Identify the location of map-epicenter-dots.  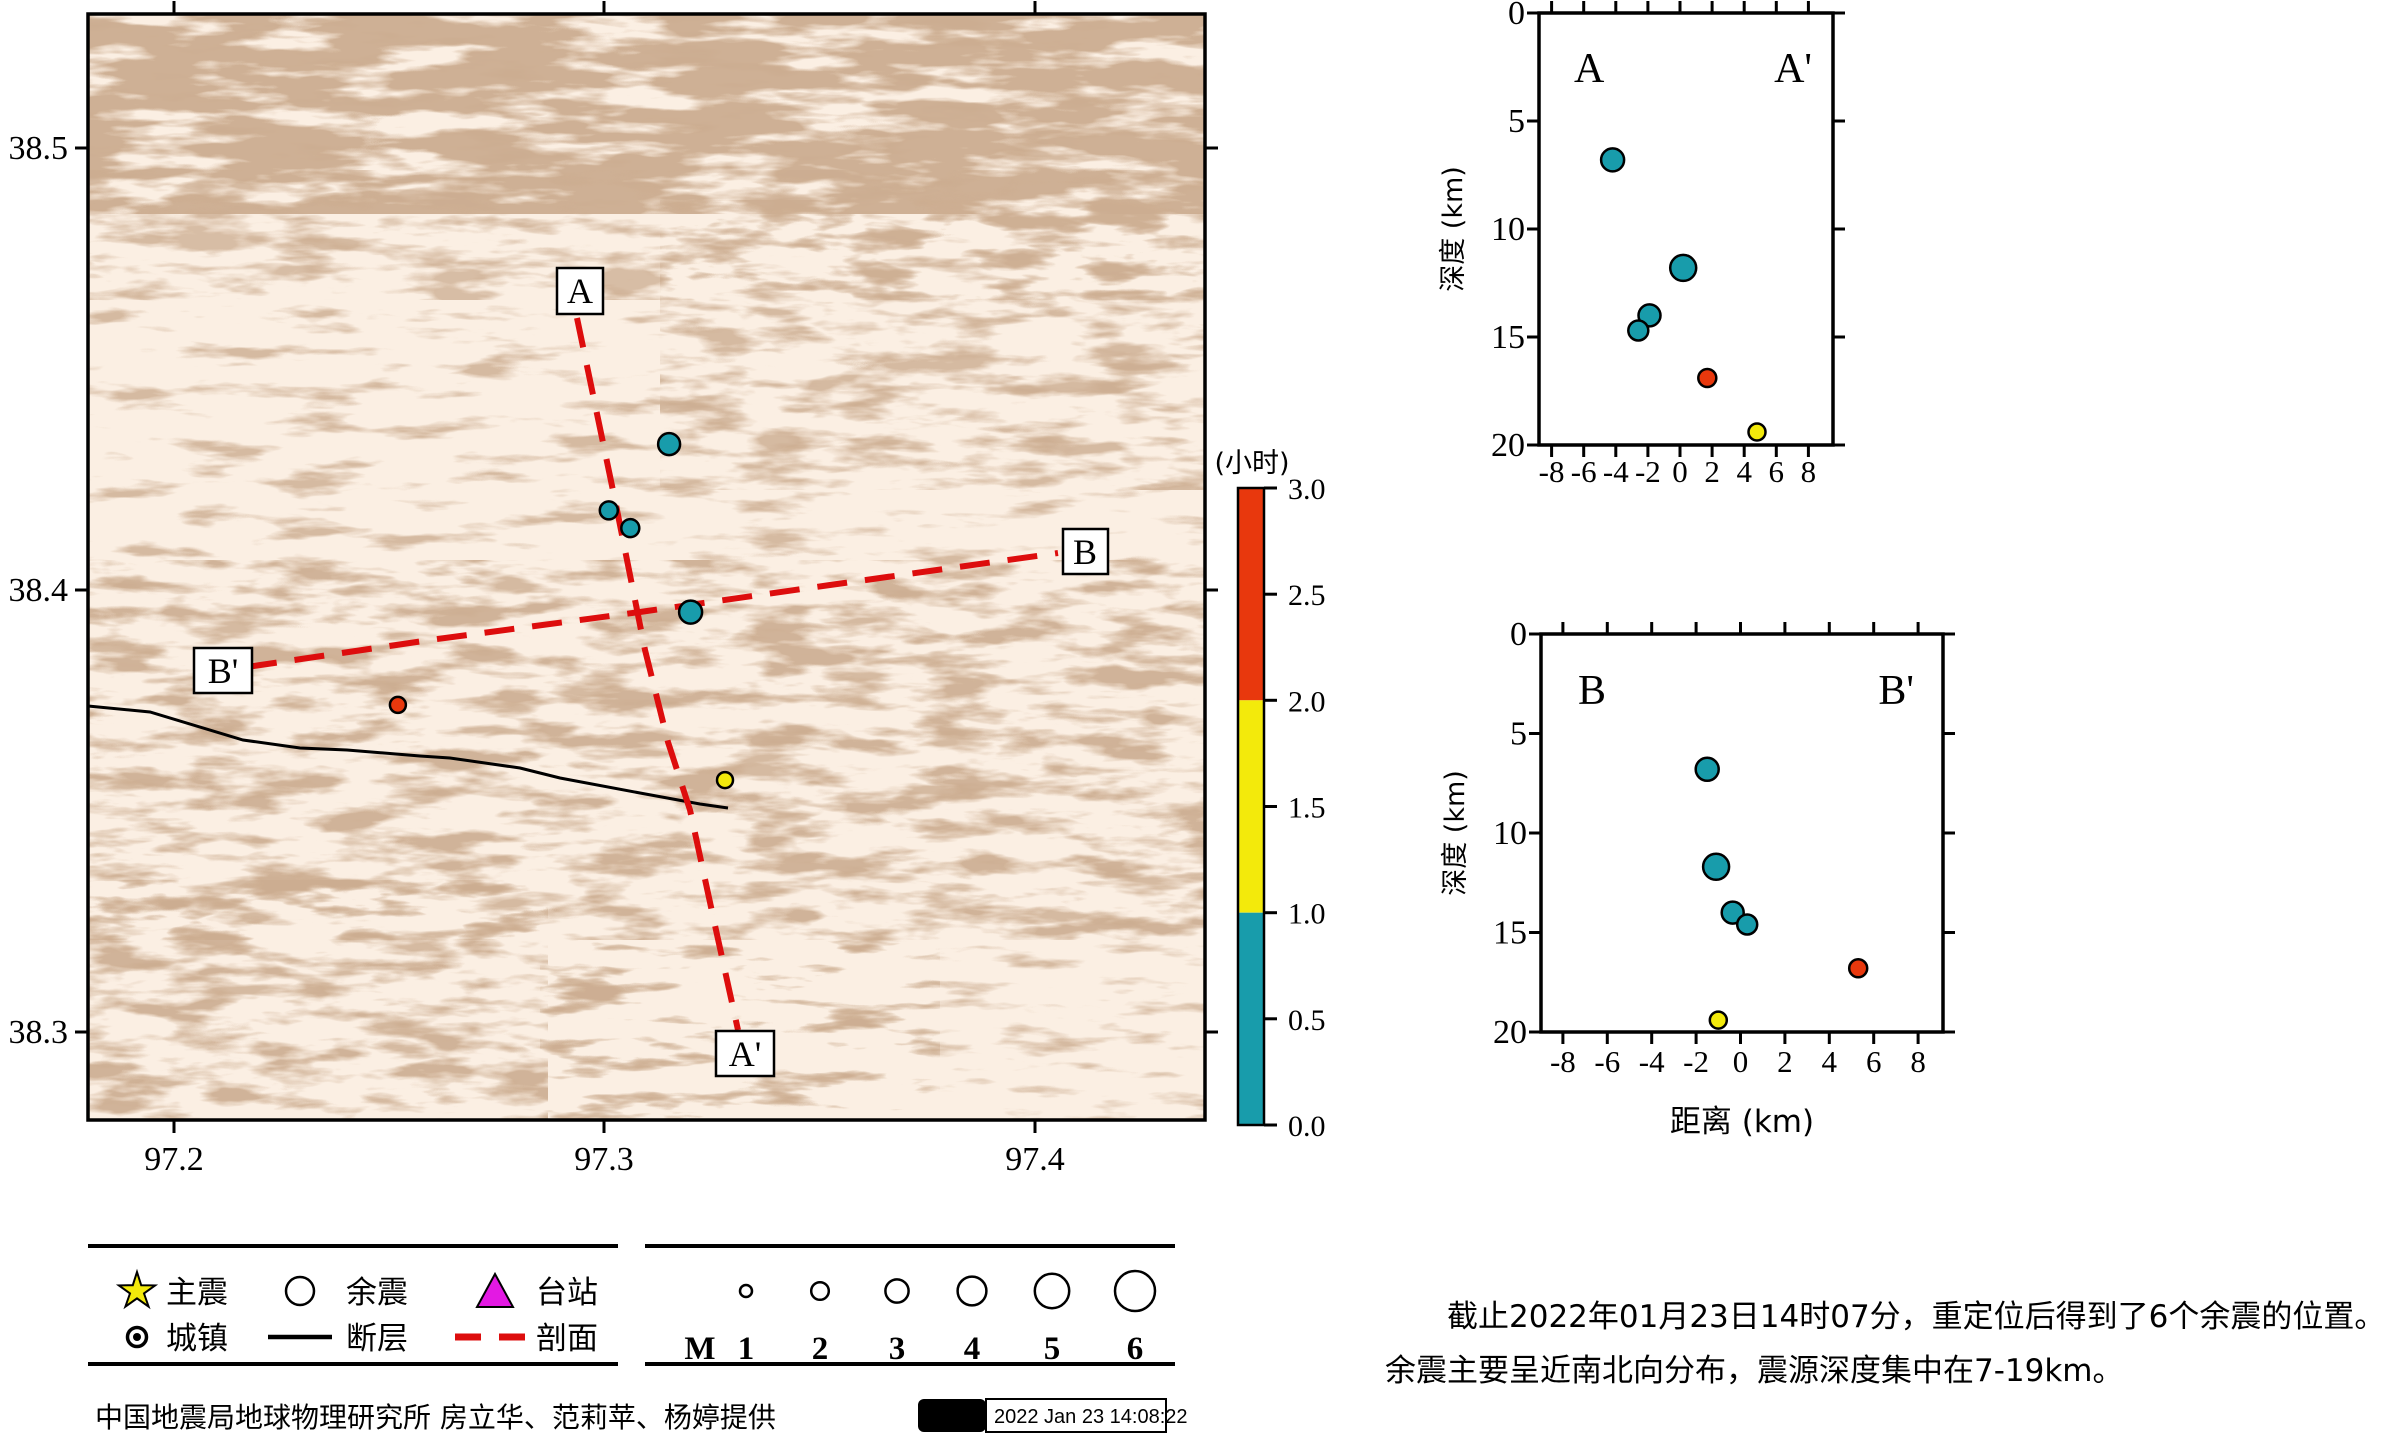
(561, 610).